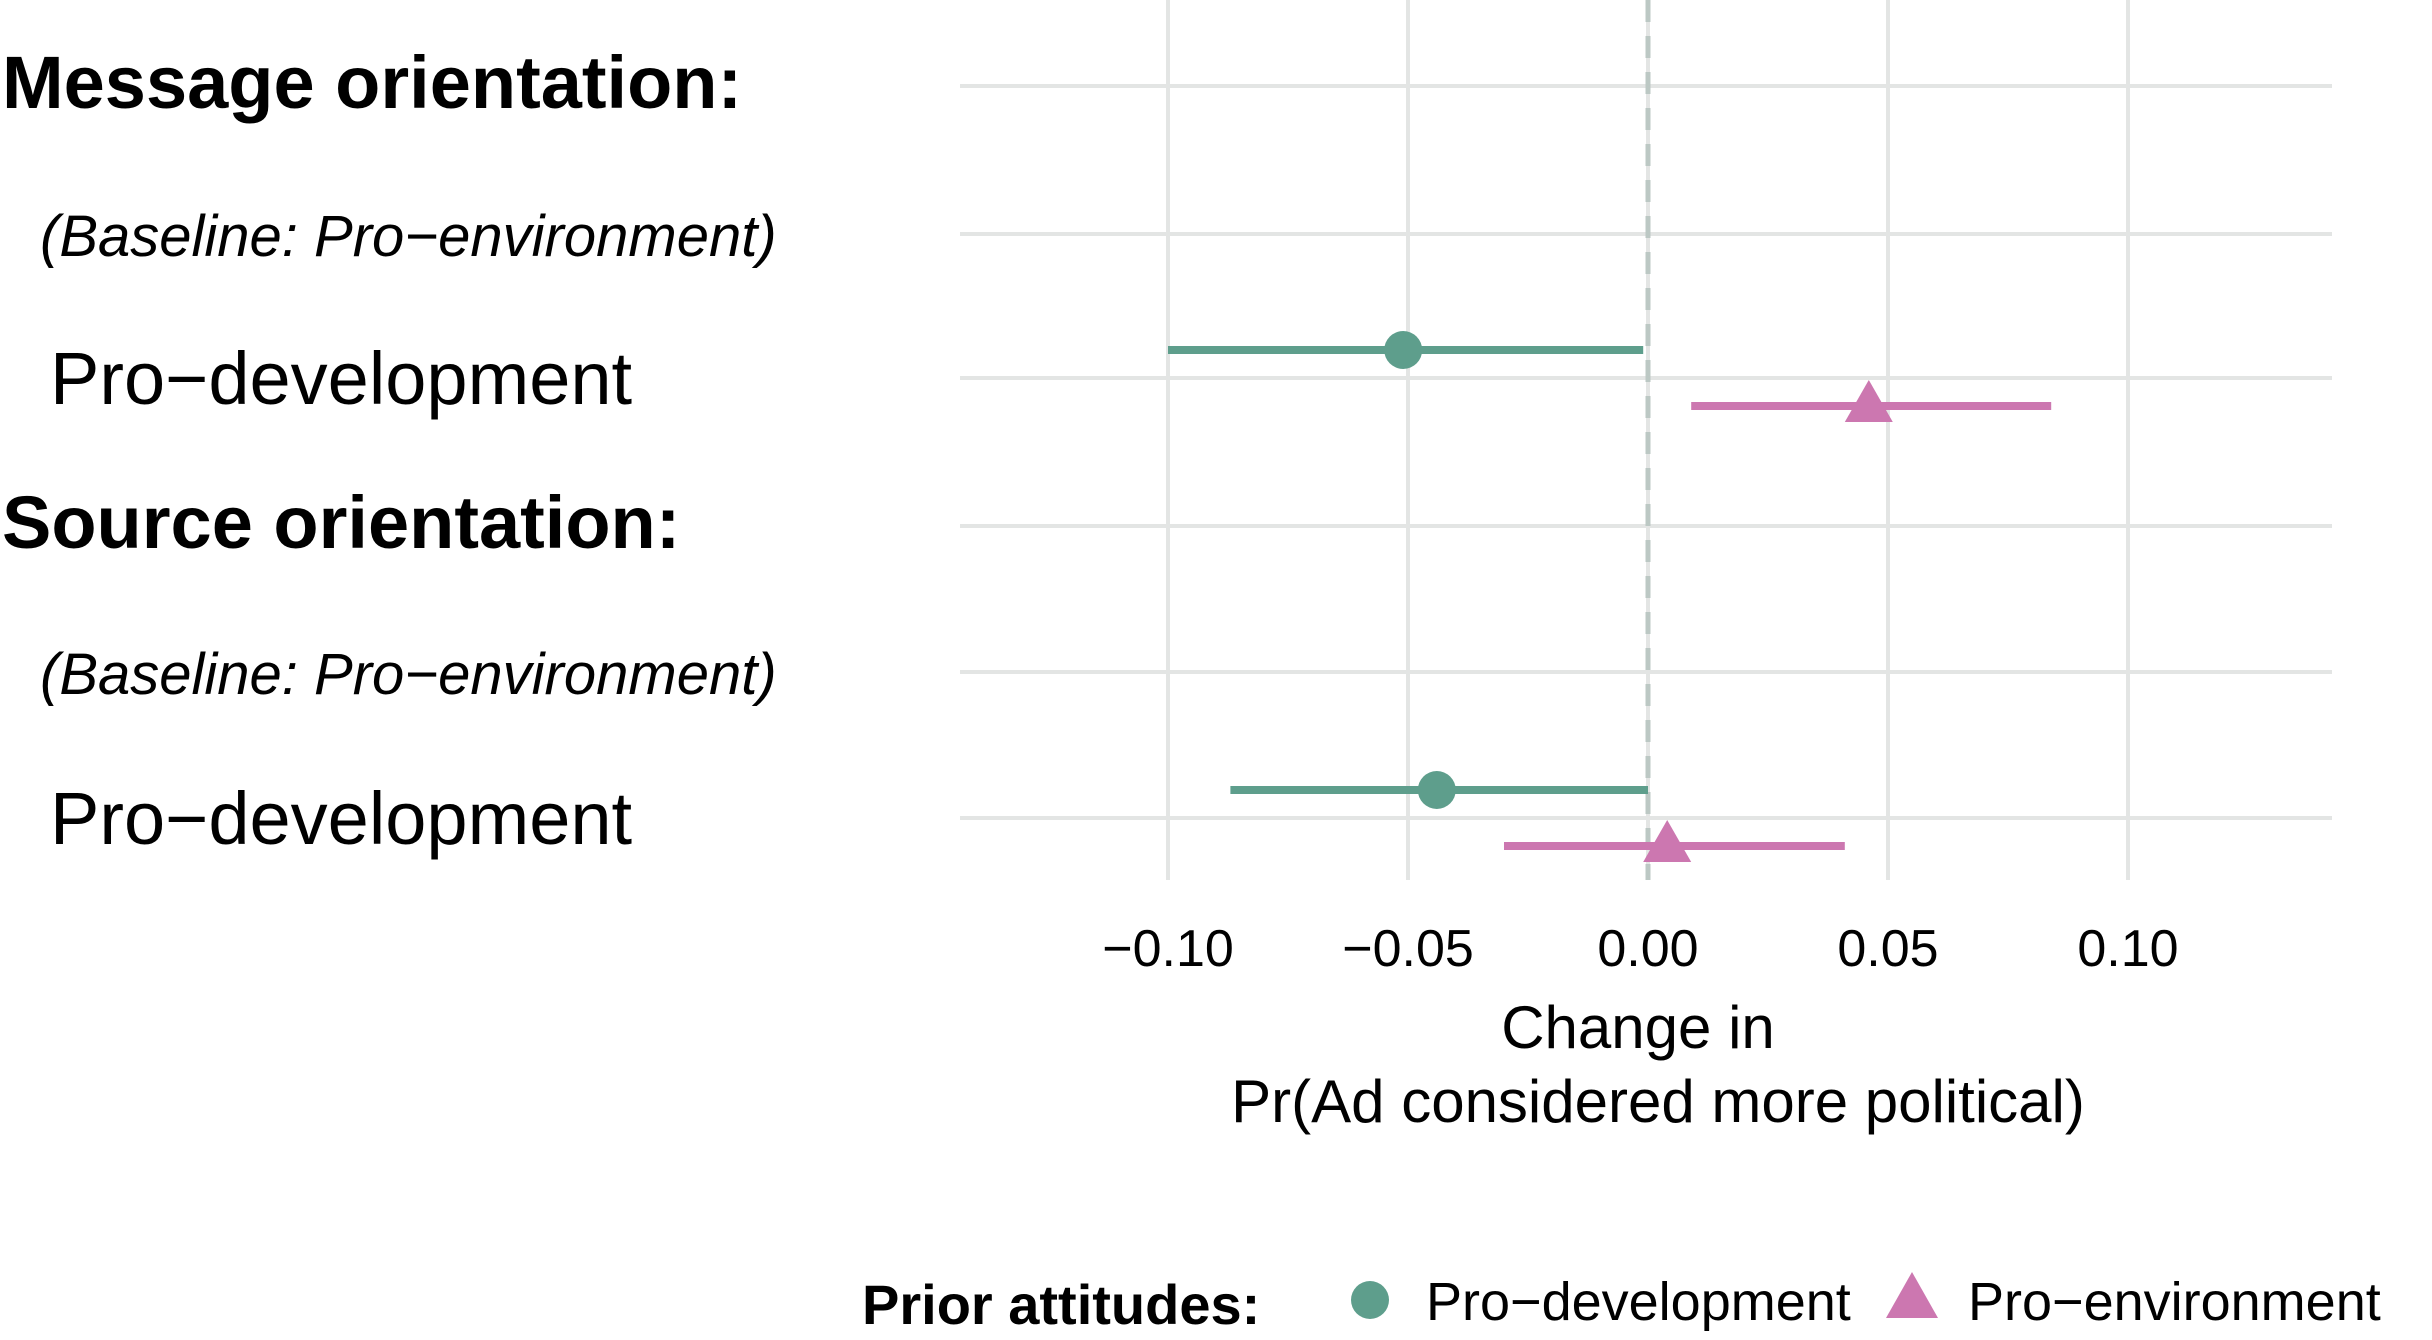 The width and height of the screenshot is (2432, 1340). What do you see at coordinates (1887, 949) in the screenshot?
I see `x-tick-label: 0.05` at bounding box center [1887, 949].